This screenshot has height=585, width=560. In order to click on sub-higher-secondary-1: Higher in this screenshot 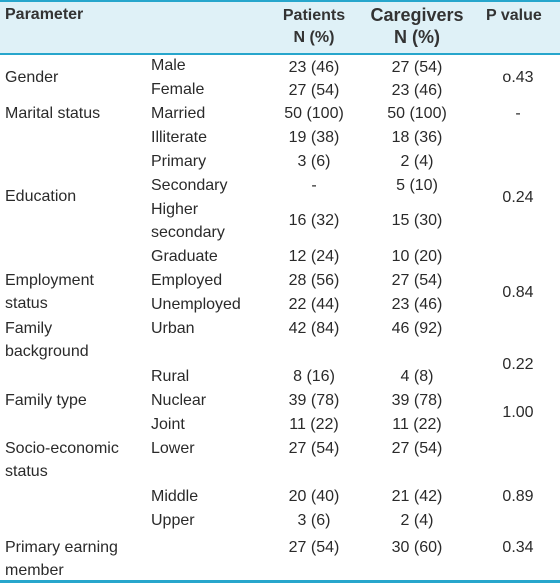, I will do `click(175, 209)`.